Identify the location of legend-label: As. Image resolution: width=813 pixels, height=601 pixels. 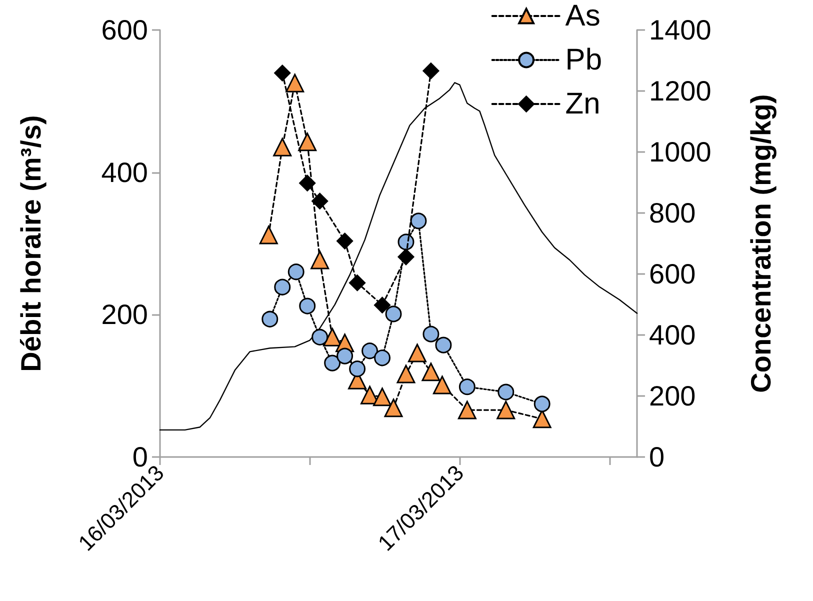
(582, 16).